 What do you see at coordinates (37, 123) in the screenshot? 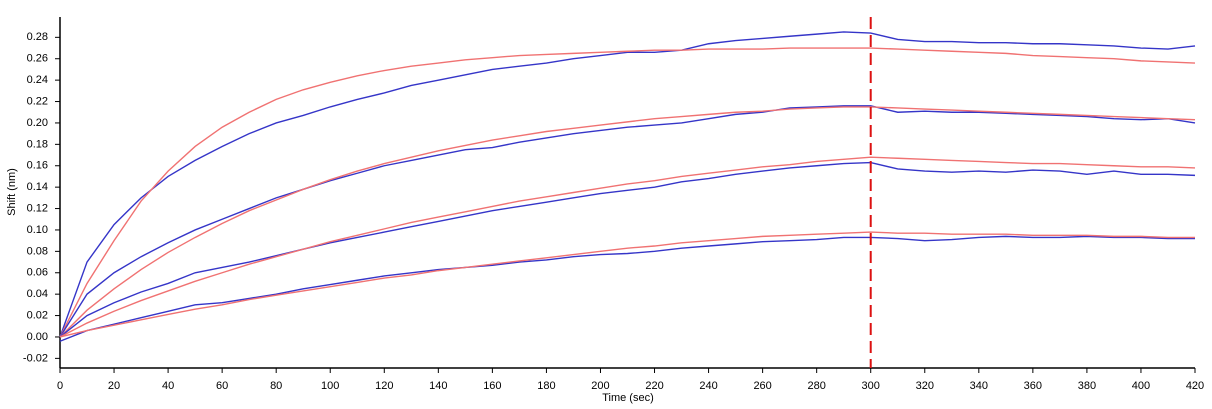
I see `y-tick-label: 0.20` at bounding box center [37, 123].